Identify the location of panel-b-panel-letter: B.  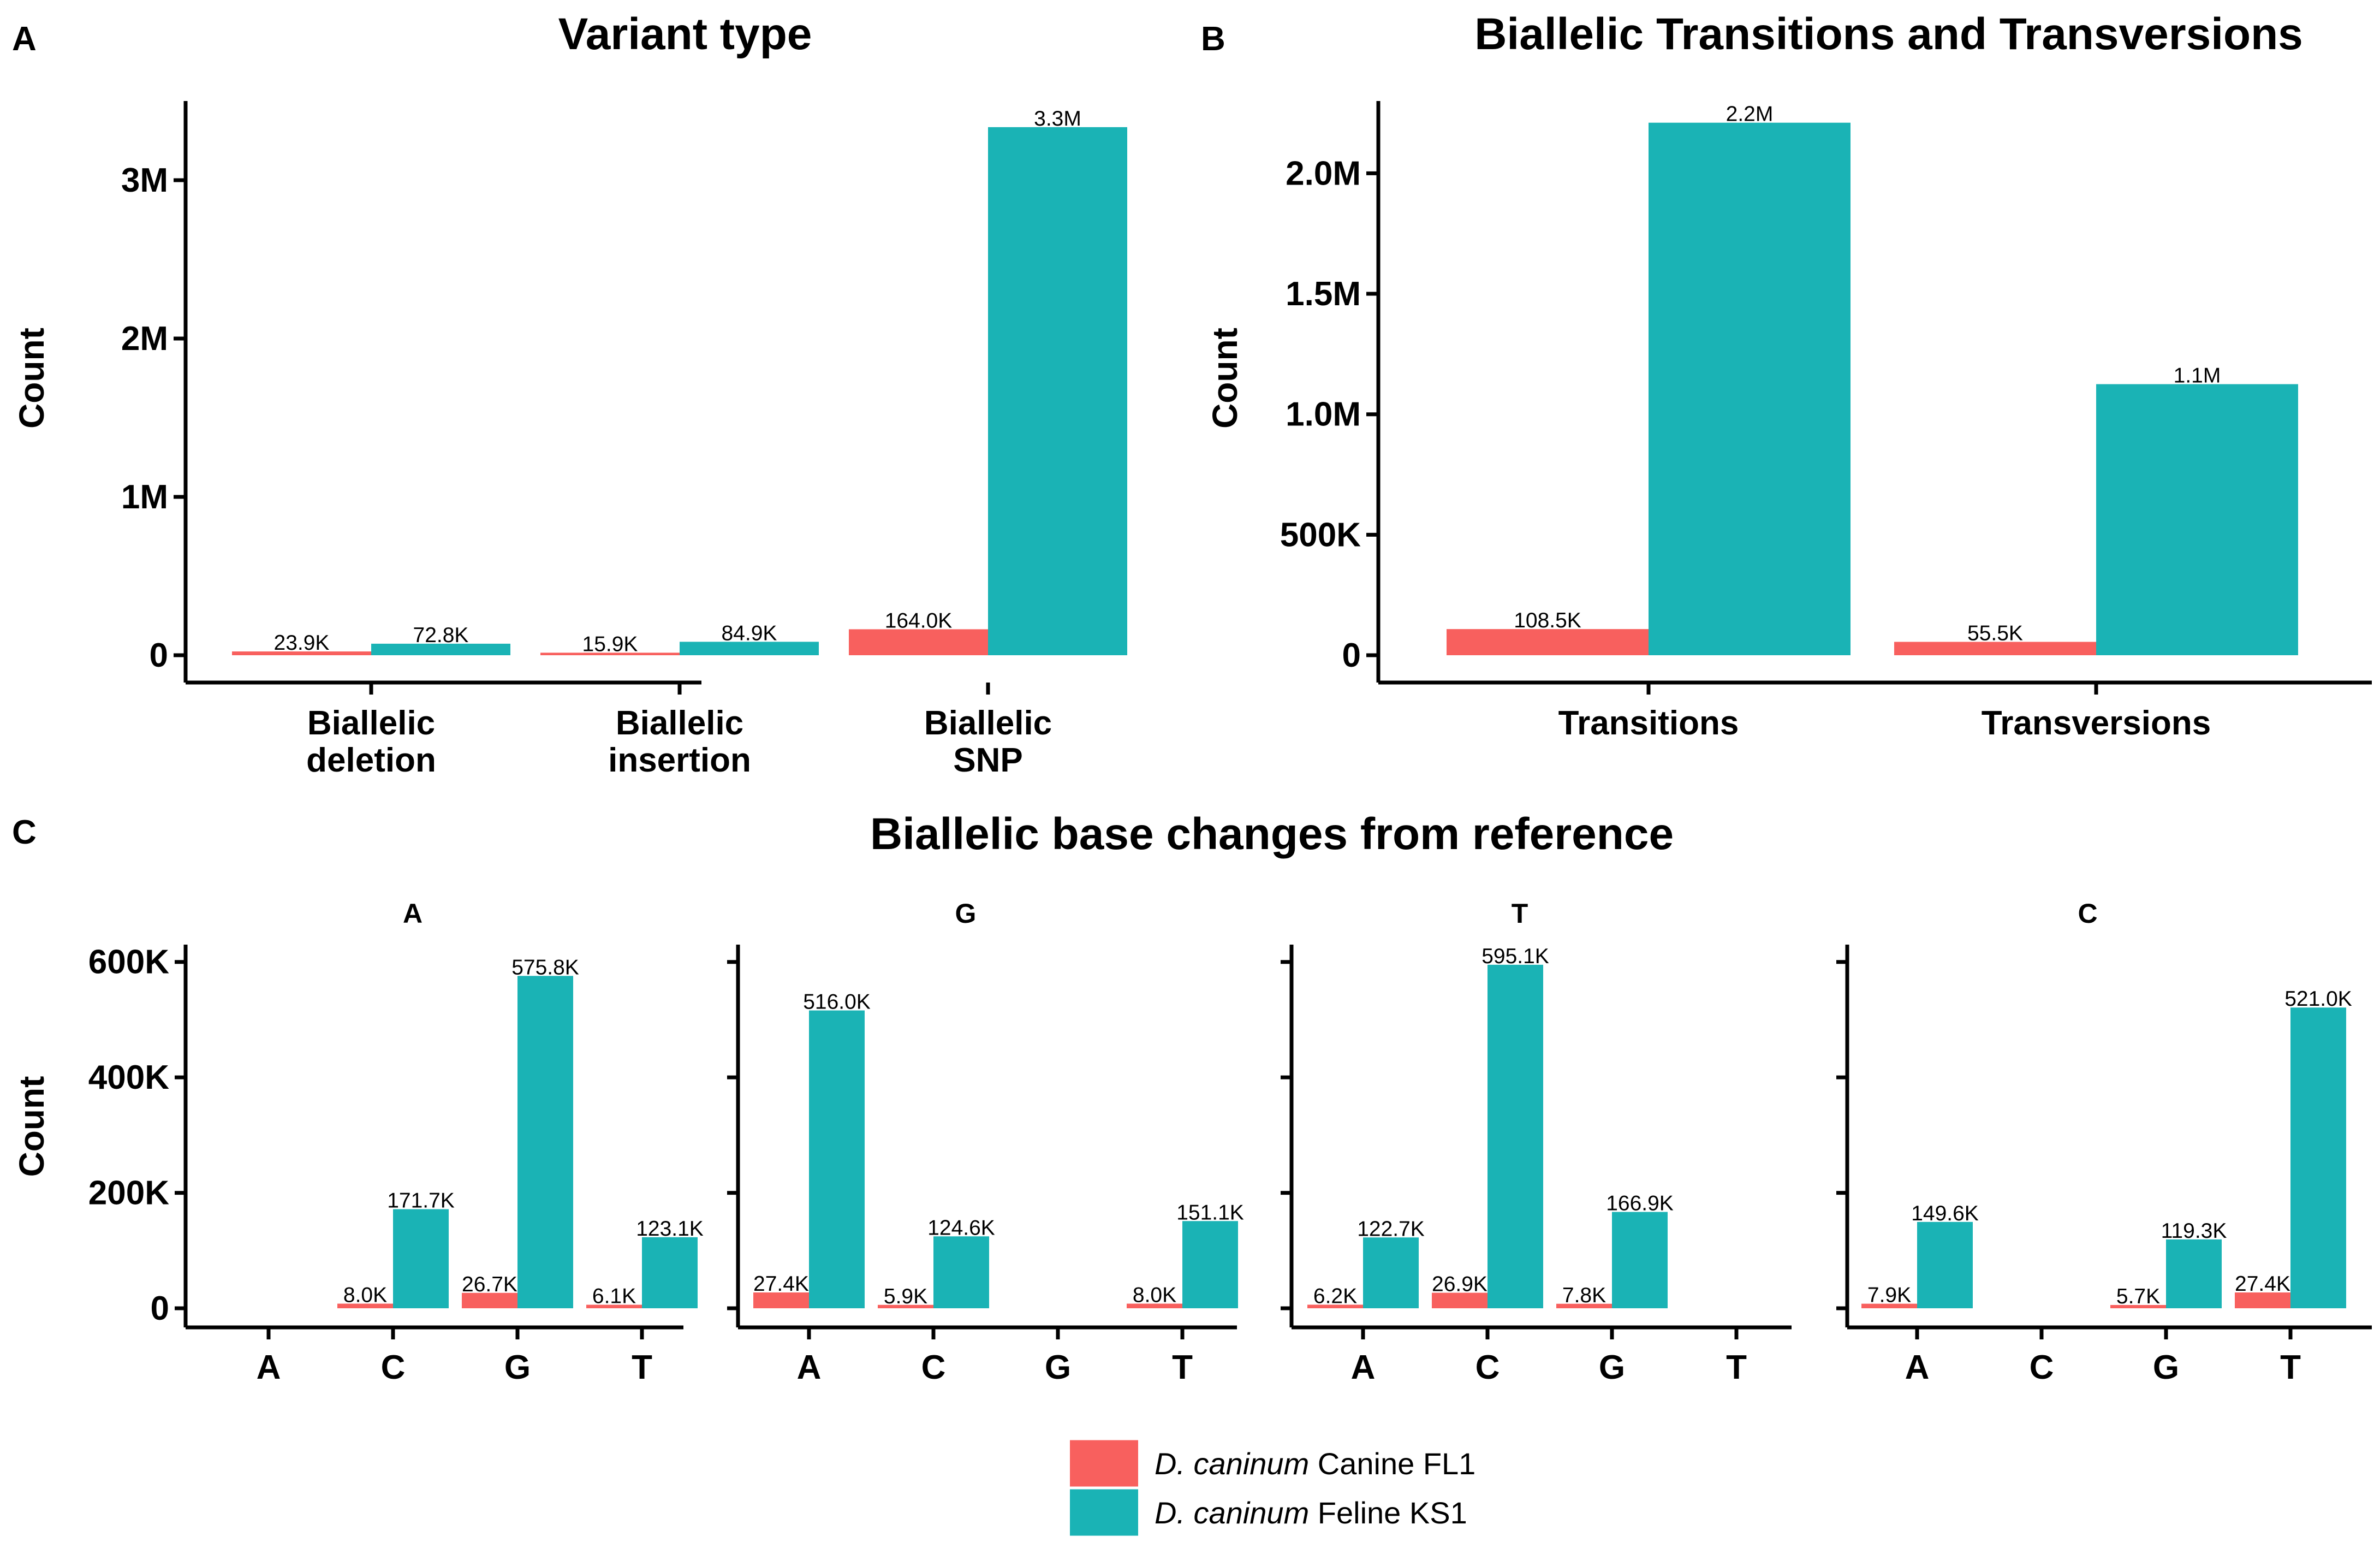
(1213, 39).